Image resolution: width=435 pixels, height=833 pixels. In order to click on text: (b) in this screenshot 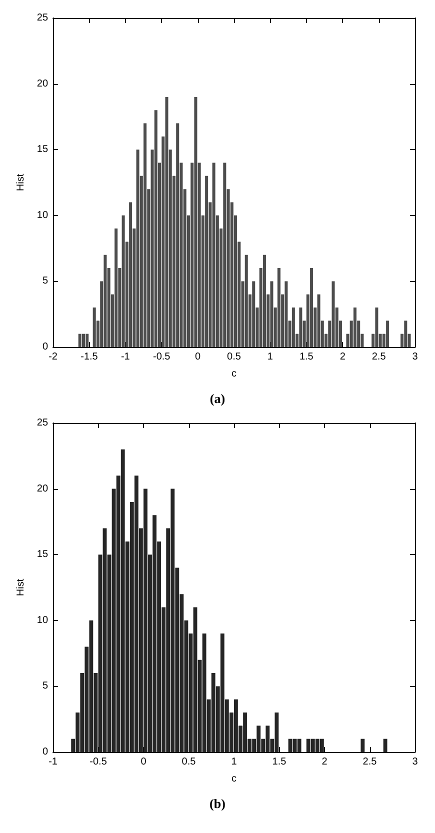, I will do `click(218, 803)`.